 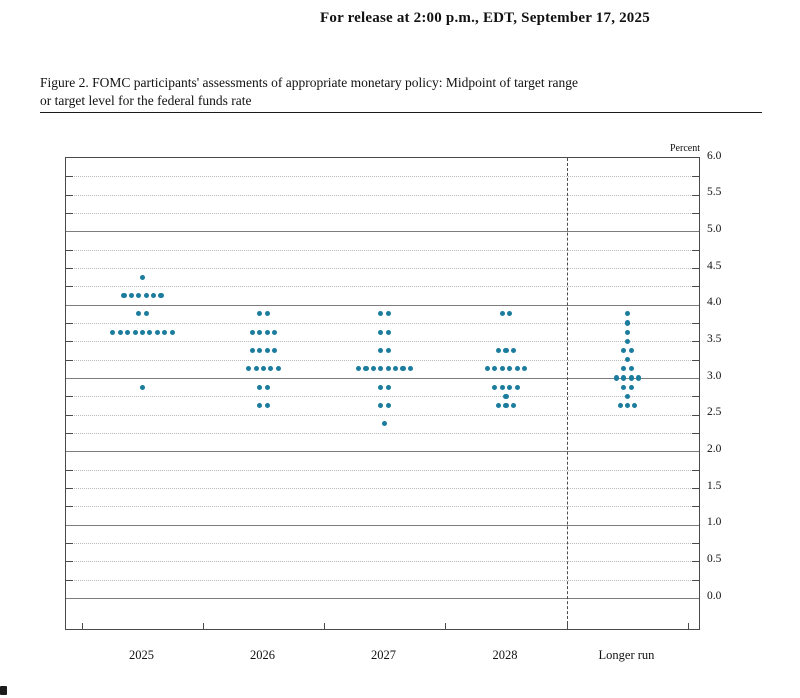 I want to click on y-axis-label: 6.0, so click(x=714, y=155).